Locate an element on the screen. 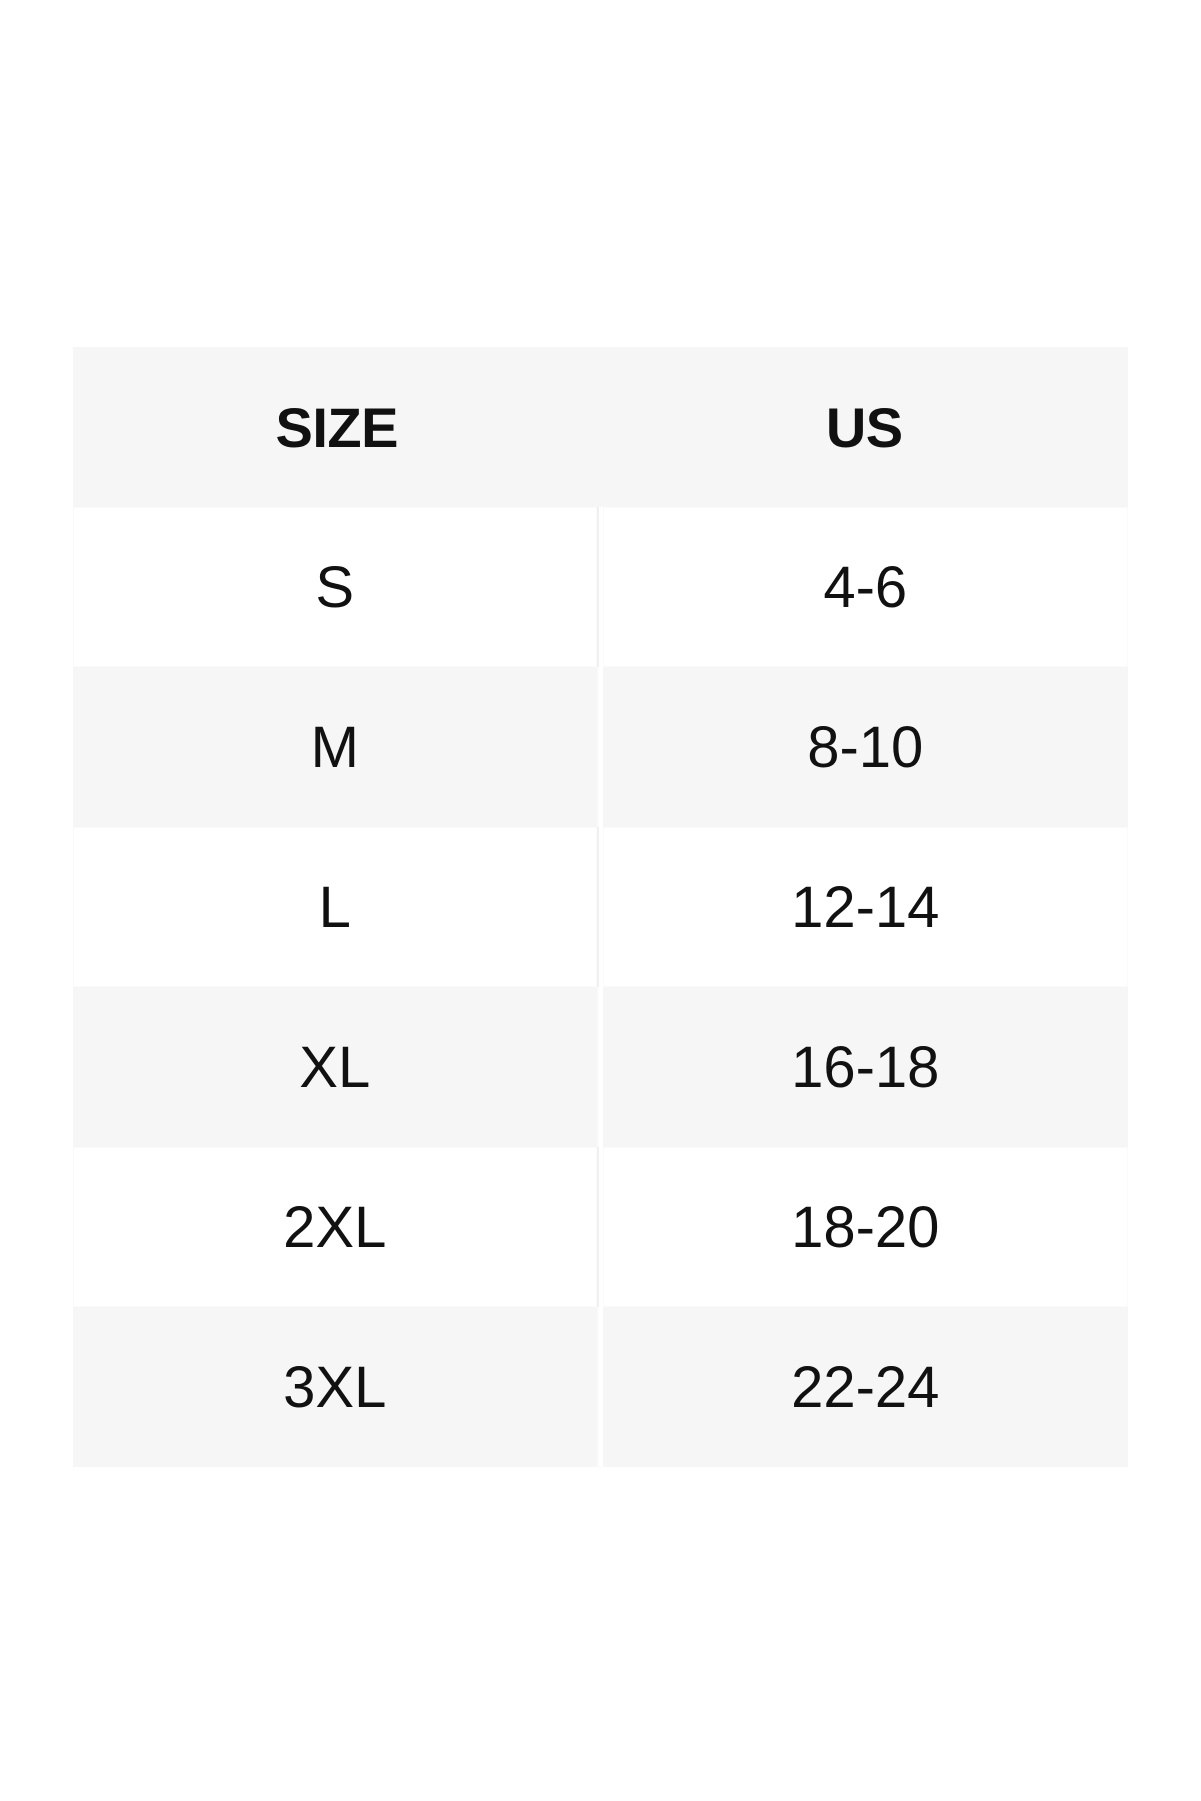 The image size is (1201, 1801). size-cell: L is located at coordinates (336, 907).